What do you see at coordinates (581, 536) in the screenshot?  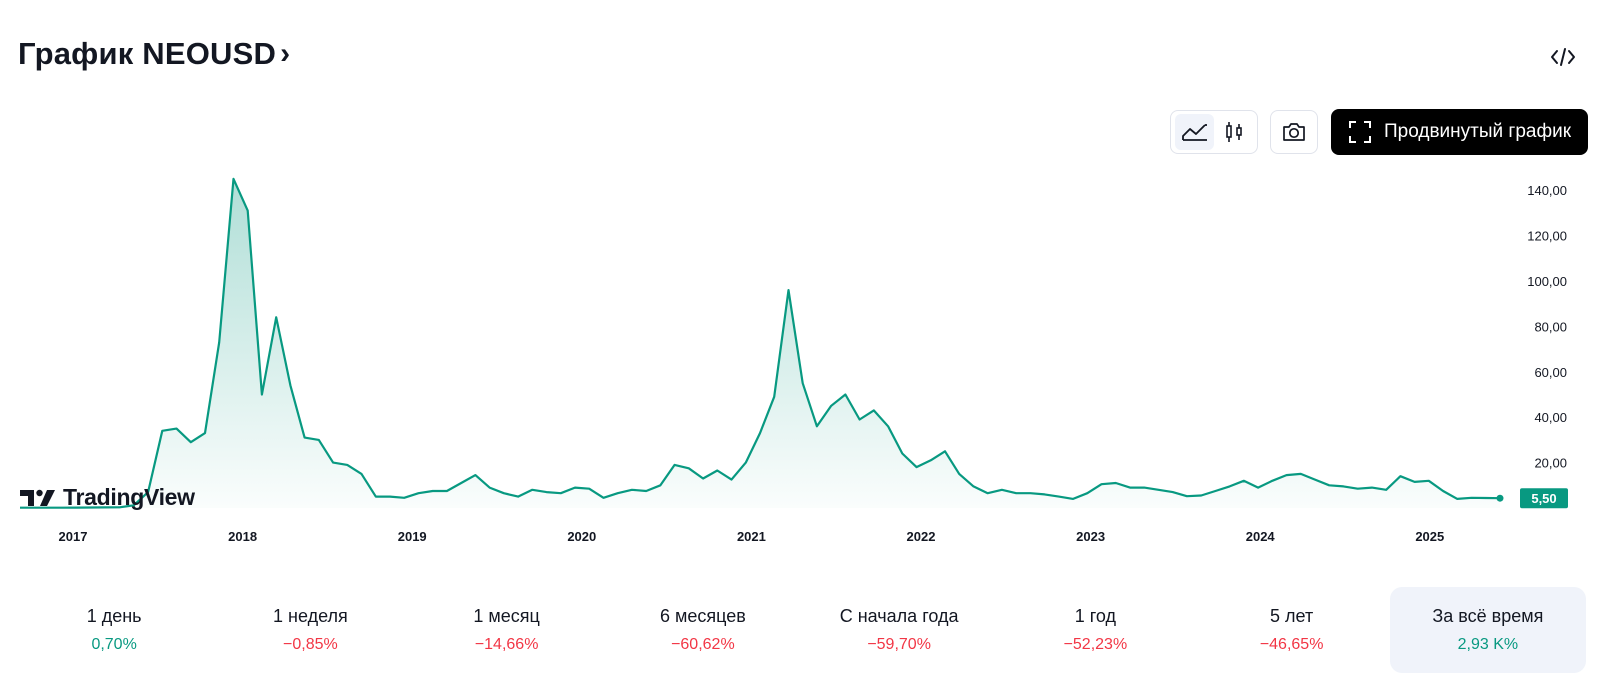 I see `x-tick-label: 2020` at bounding box center [581, 536].